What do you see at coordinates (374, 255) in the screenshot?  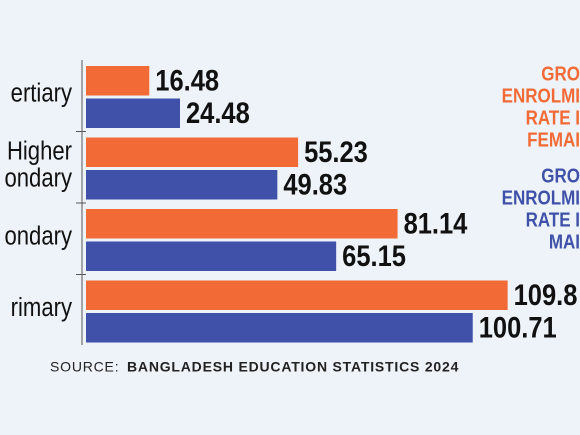 I see `value-label: 65.15` at bounding box center [374, 255].